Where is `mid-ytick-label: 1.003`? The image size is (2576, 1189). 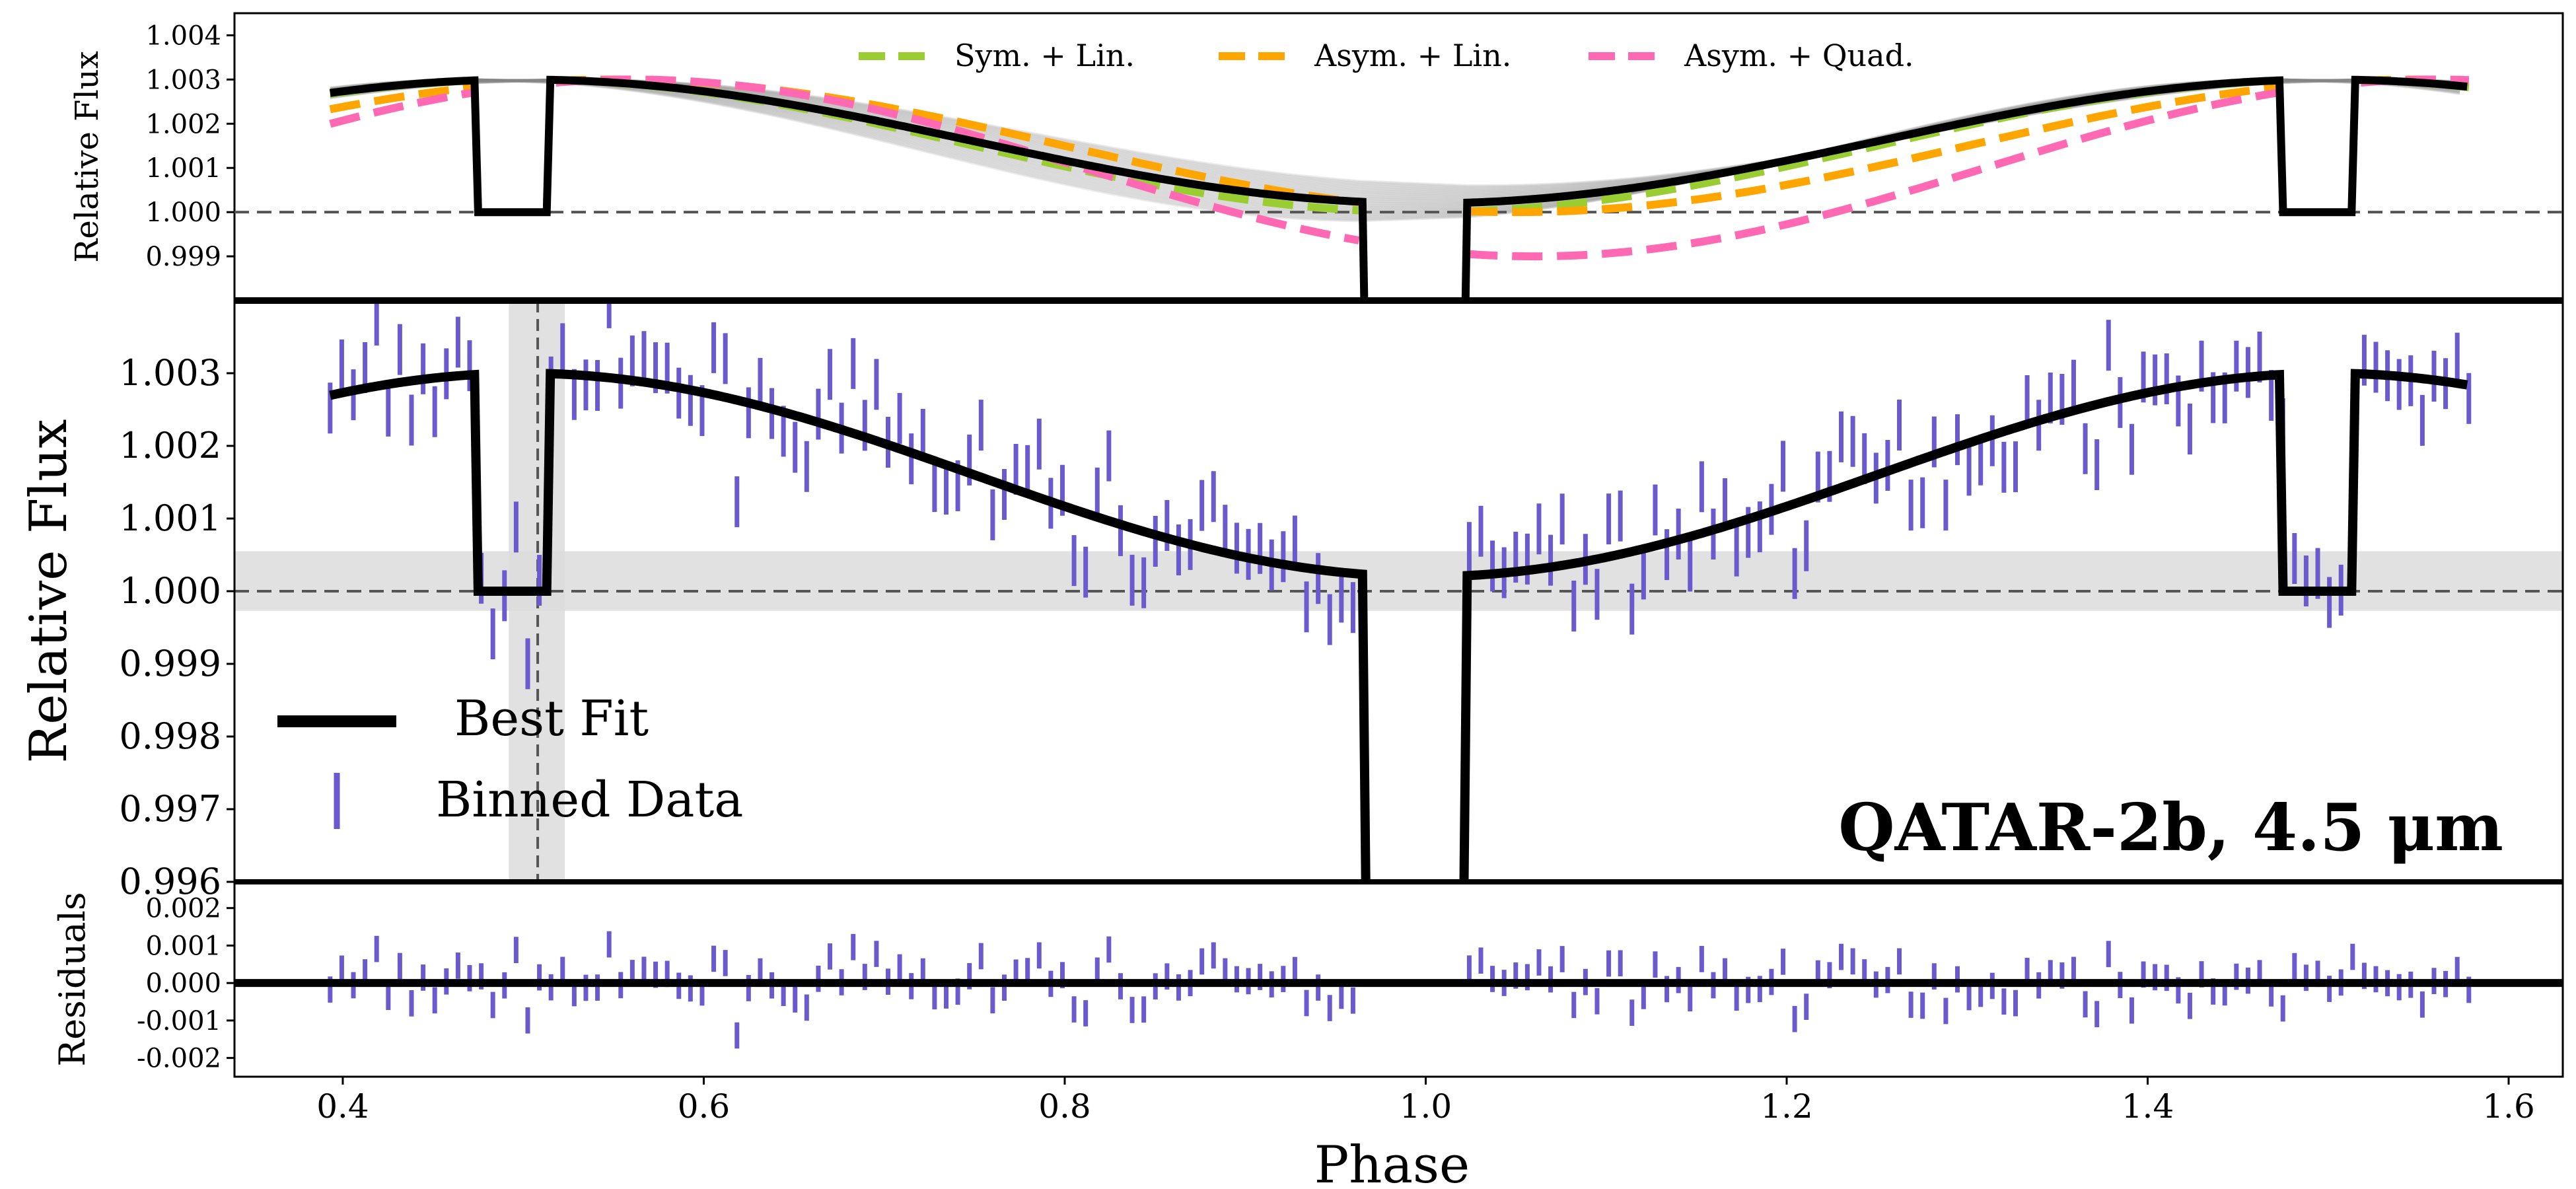 mid-ytick-label: 1.003 is located at coordinates (170, 373).